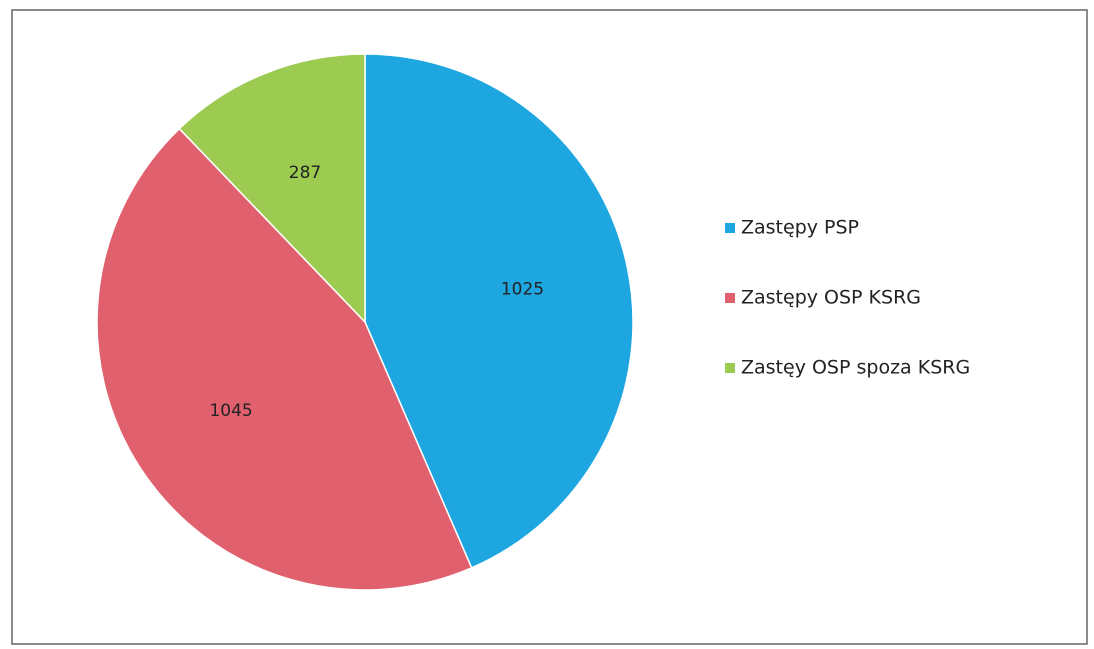  Describe the element at coordinates (831, 298) in the screenshot. I see `legend-label: Zastępy OSP KSRG` at that location.